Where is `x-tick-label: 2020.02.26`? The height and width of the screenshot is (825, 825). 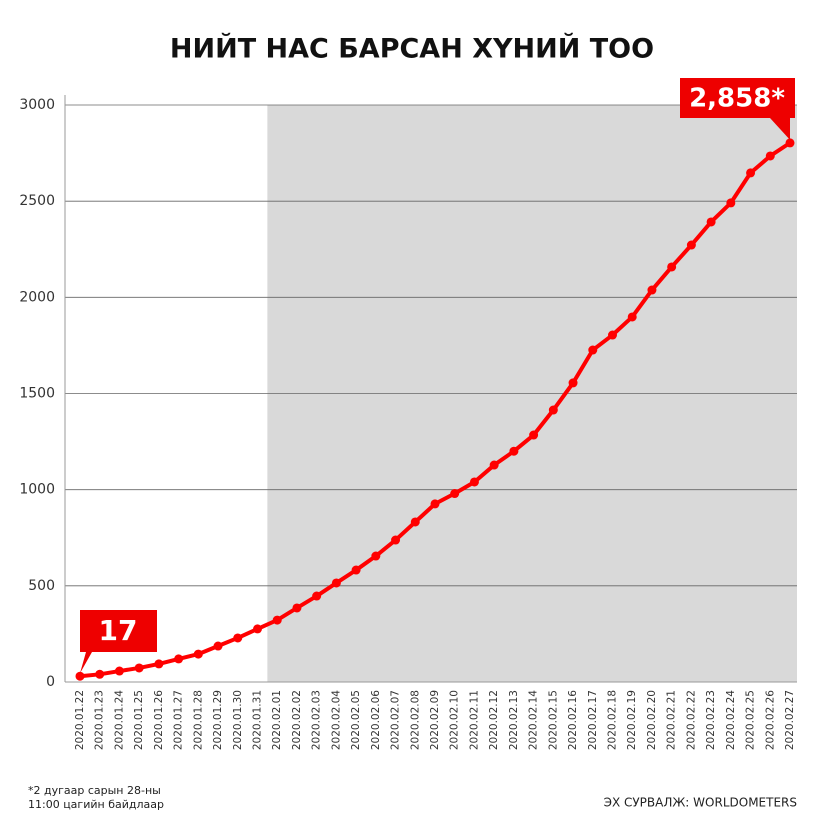 x-tick-label: 2020.02.26 is located at coordinates (770, 720).